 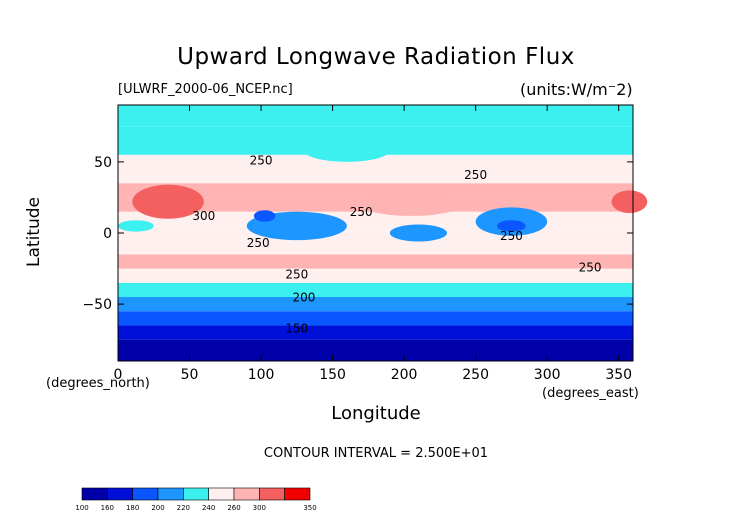 I want to click on x-tick-label: 50, so click(x=190, y=375).